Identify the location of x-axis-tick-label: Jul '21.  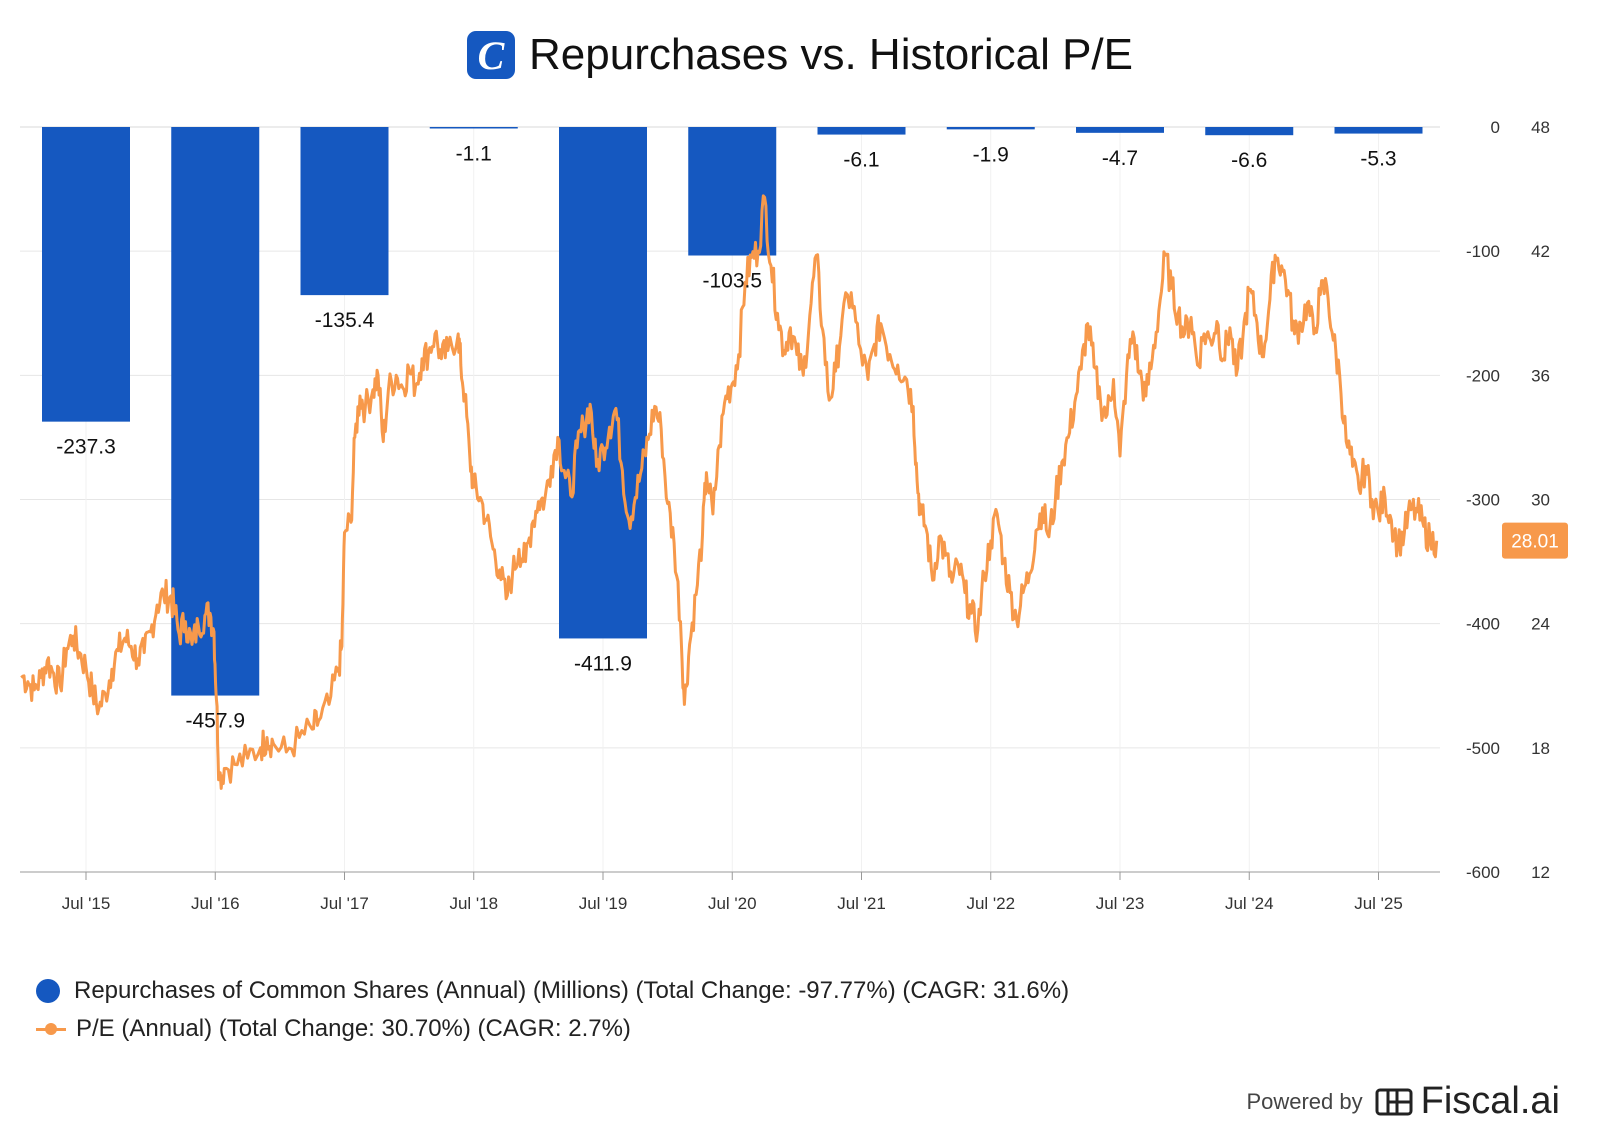
(861, 903).